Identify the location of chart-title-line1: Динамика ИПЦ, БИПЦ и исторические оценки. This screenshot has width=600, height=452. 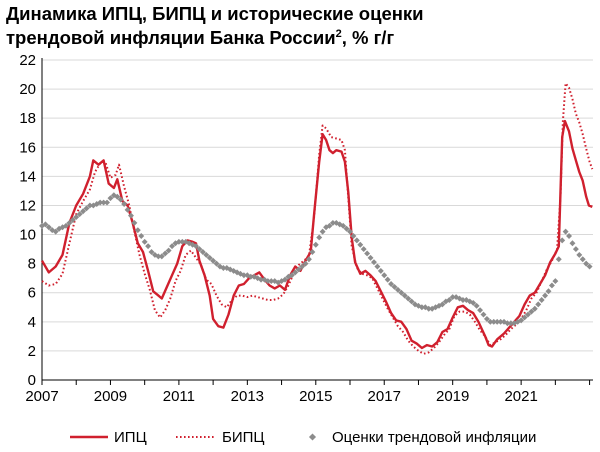
(215, 13).